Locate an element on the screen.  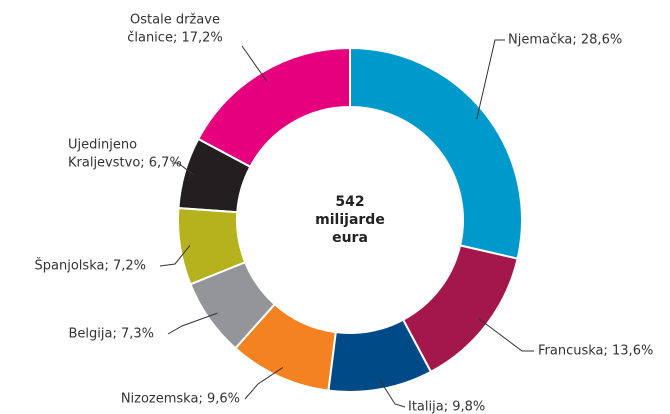
slice-label: Ostale države is located at coordinates (175, 20).